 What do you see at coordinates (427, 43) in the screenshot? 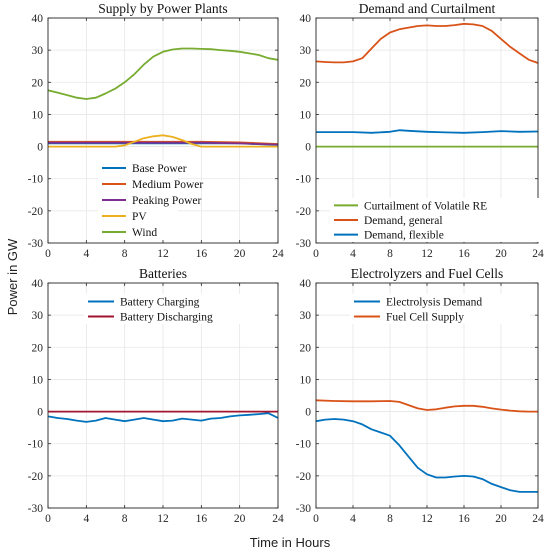
I see `series-line-demand-general` at bounding box center [427, 43].